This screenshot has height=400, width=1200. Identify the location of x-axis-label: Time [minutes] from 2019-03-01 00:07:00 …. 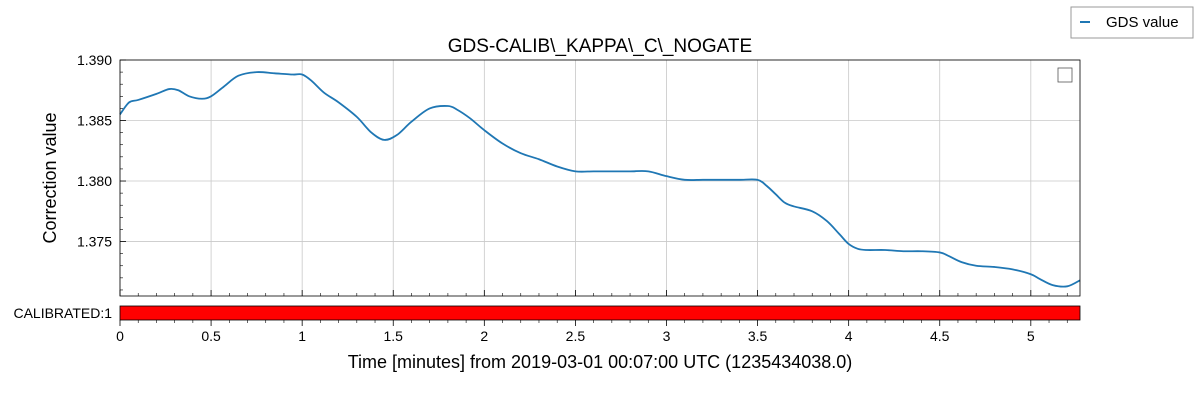
(600, 362).